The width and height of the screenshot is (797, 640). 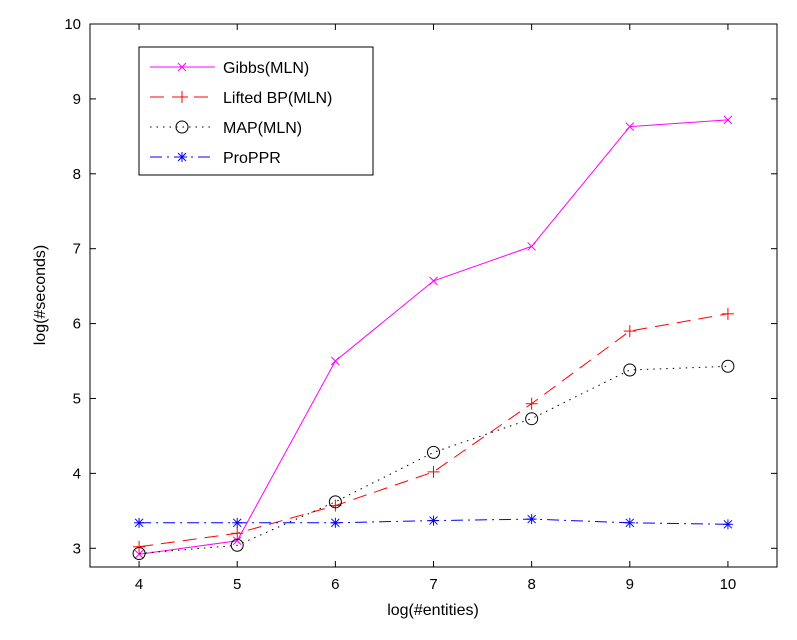 What do you see at coordinates (40, 295) in the screenshot?
I see `y-axis-label: log(#seconds)` at bounding box center [40, 295].